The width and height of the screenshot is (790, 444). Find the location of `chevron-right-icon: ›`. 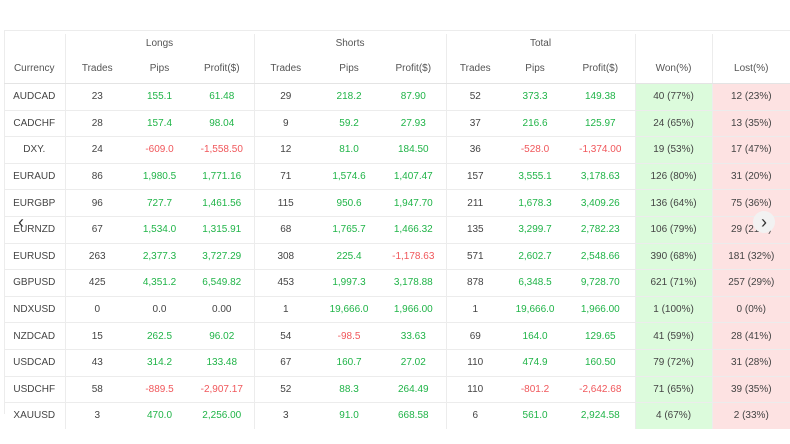

chevron-right-icon: › is located at coordinates (764, 221).